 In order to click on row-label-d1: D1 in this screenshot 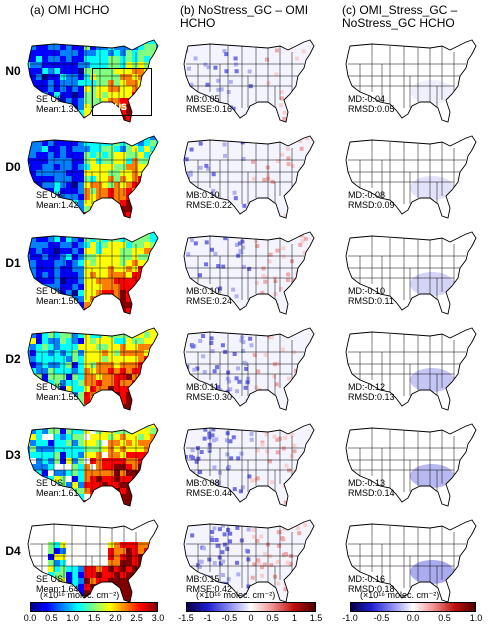, I will do `click(13, 263)`.